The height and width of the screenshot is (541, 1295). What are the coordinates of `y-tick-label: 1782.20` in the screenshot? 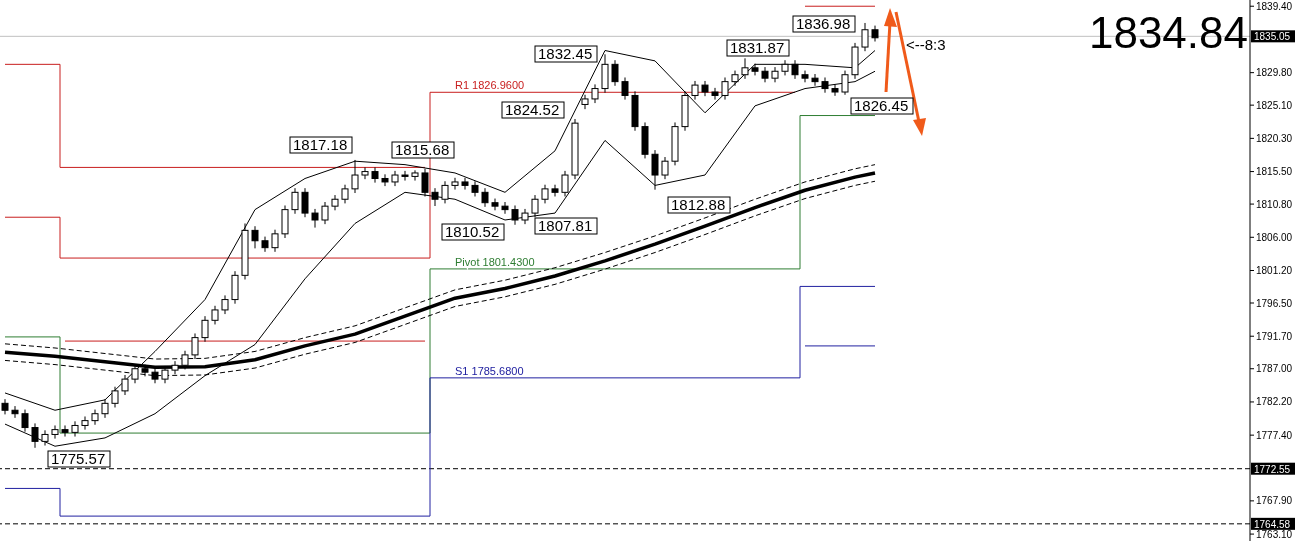 It's located at (1274, 402).